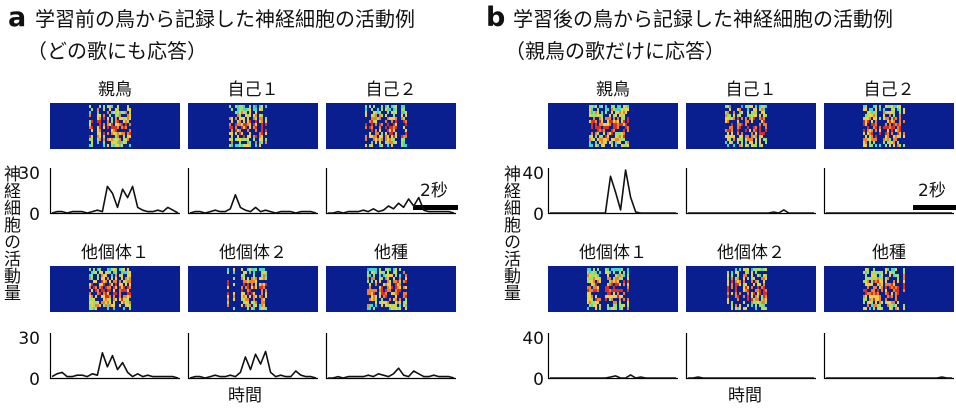  I want to click on scale-bar-label: 2秒, so click(434, 191).